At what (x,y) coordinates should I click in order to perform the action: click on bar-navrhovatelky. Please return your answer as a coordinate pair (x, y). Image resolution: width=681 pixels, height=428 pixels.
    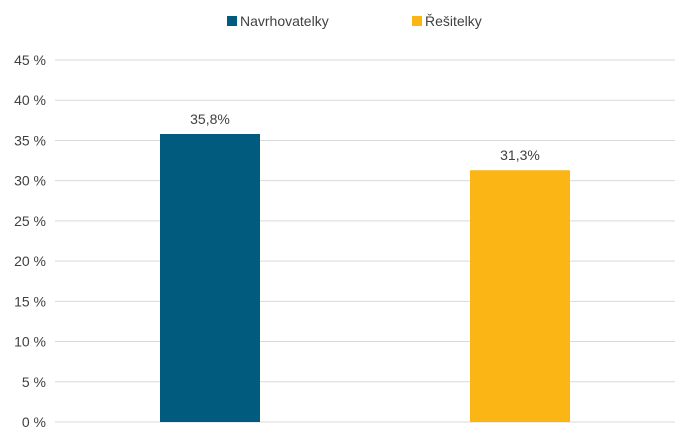
    Looking at the image, I should click on (210, 278).